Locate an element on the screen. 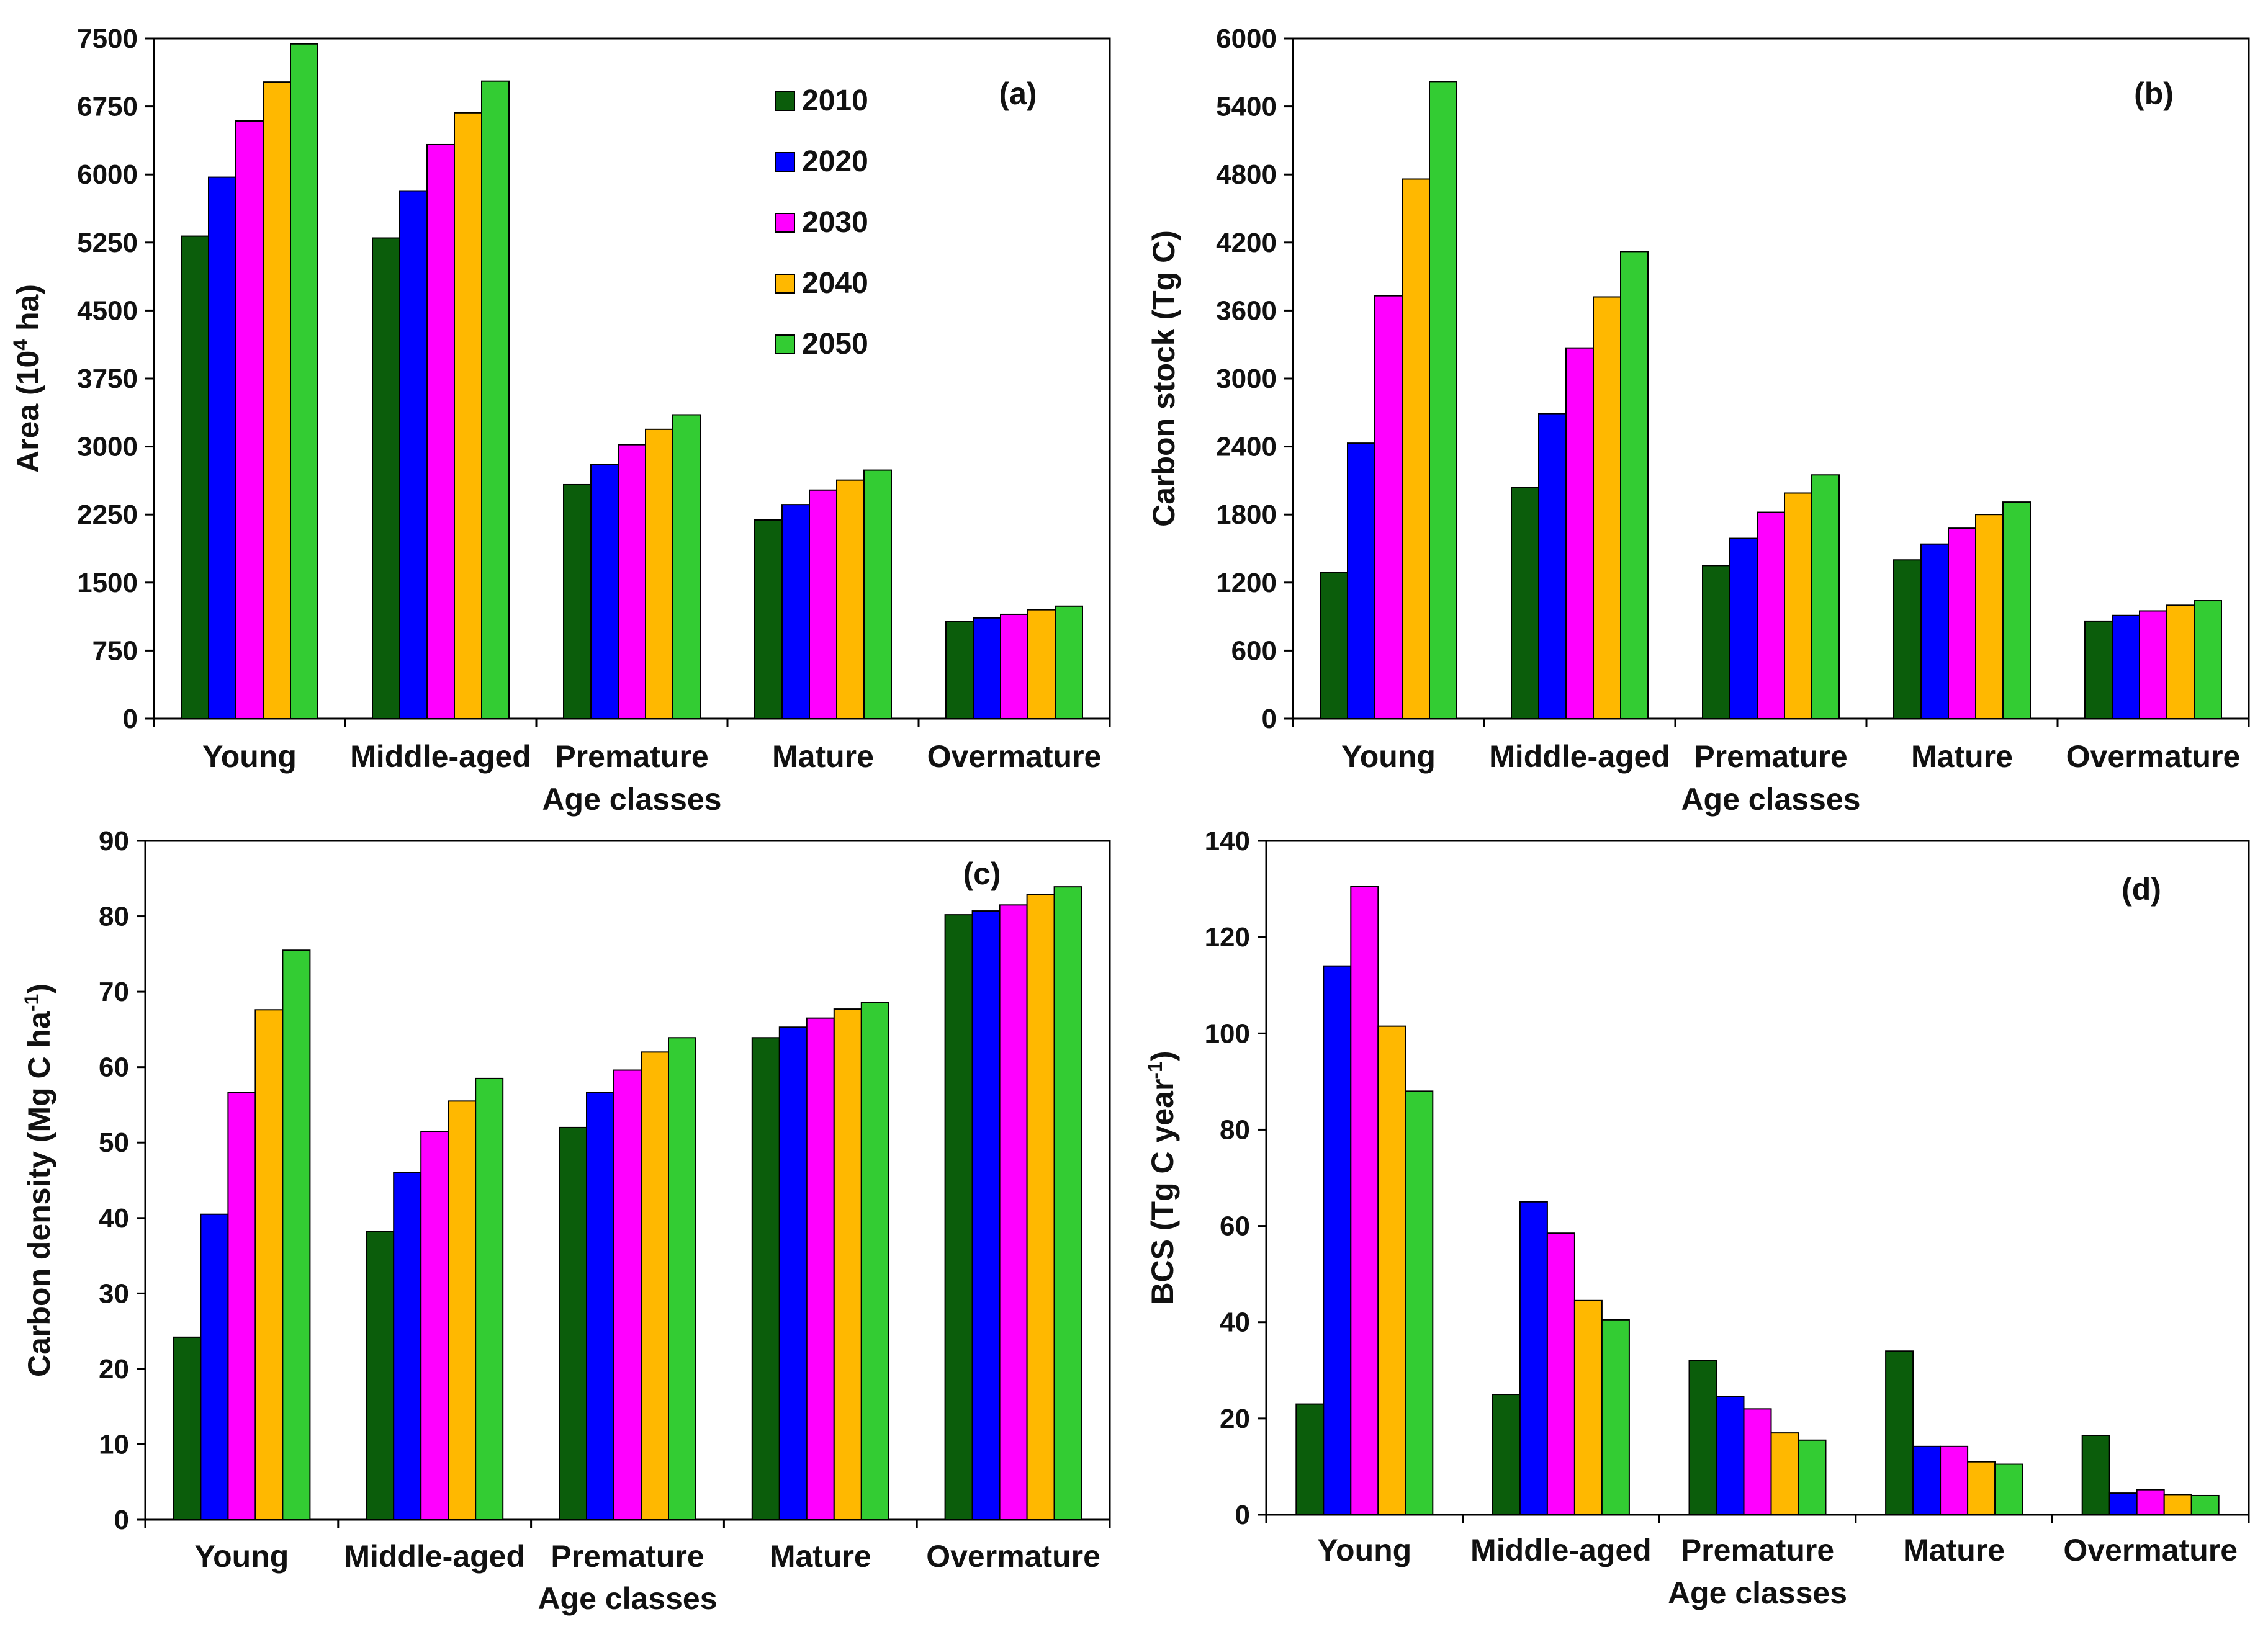  legend-label-2050: 2050 is located at coordinates (835, 344).